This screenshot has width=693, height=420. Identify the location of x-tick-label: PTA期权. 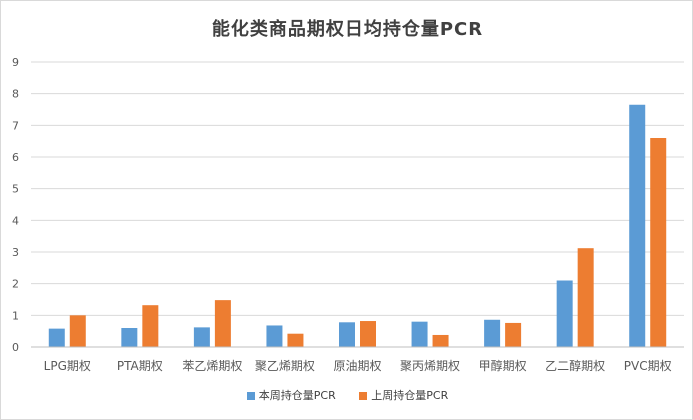
(140, 366).